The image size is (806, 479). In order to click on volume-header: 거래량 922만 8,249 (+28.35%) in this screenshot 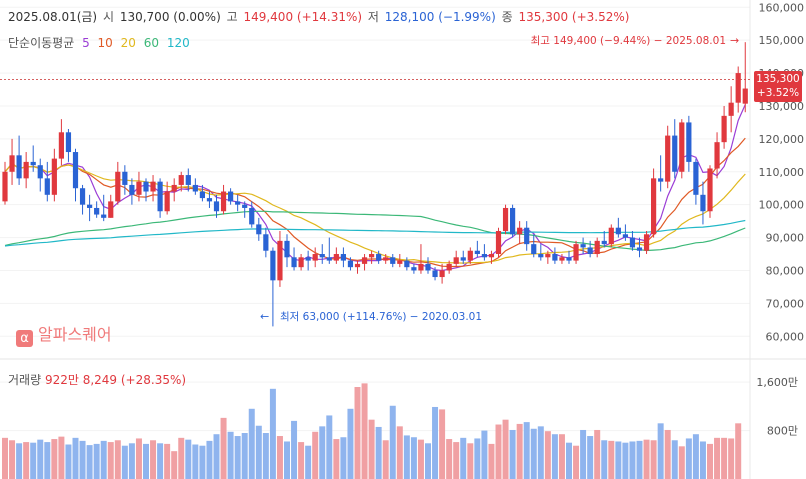, I will do `click(97, 379)`.